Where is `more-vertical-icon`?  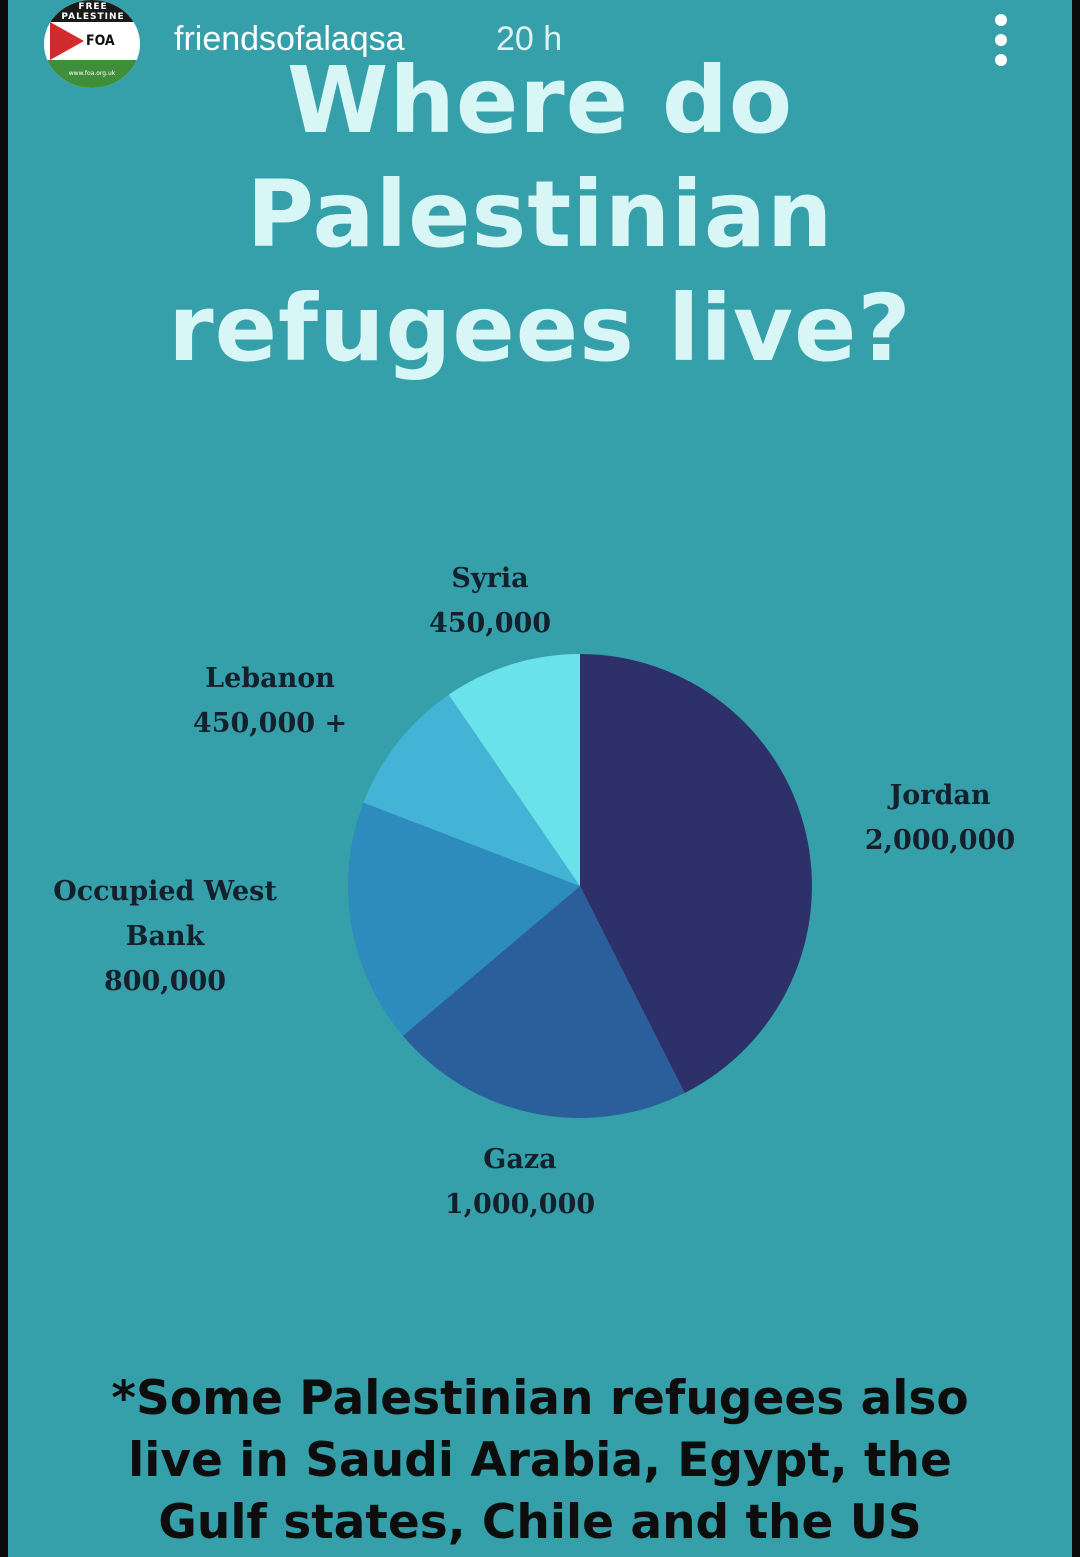 more-vertical-icon is located at coordinates (1001, 40).